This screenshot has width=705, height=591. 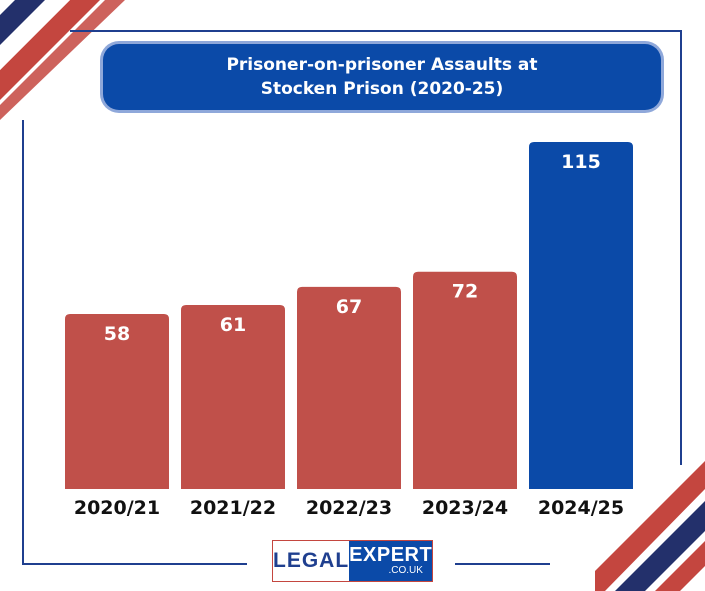 I want to click on x-tick-label-2020-21: 2020/21, so click(x=117, y=508).